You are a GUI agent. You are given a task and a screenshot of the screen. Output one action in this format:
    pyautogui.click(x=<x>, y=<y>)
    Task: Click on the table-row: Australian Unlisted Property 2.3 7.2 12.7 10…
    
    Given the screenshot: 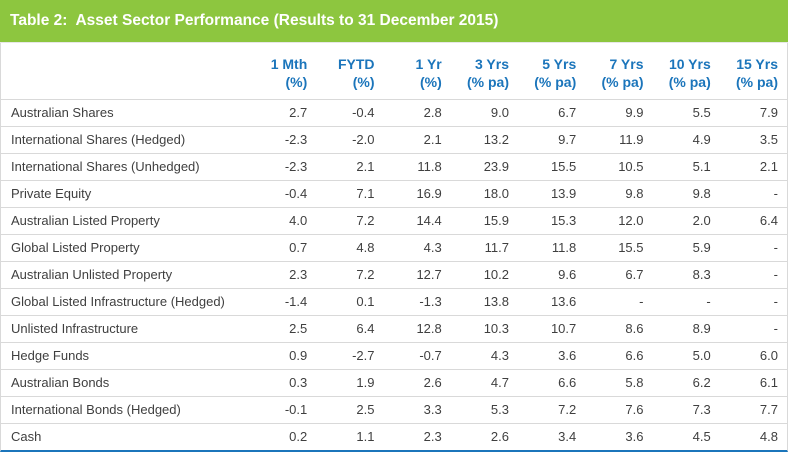 What is the action you would take?
    pyautogui.click(x=394, y=274)
    